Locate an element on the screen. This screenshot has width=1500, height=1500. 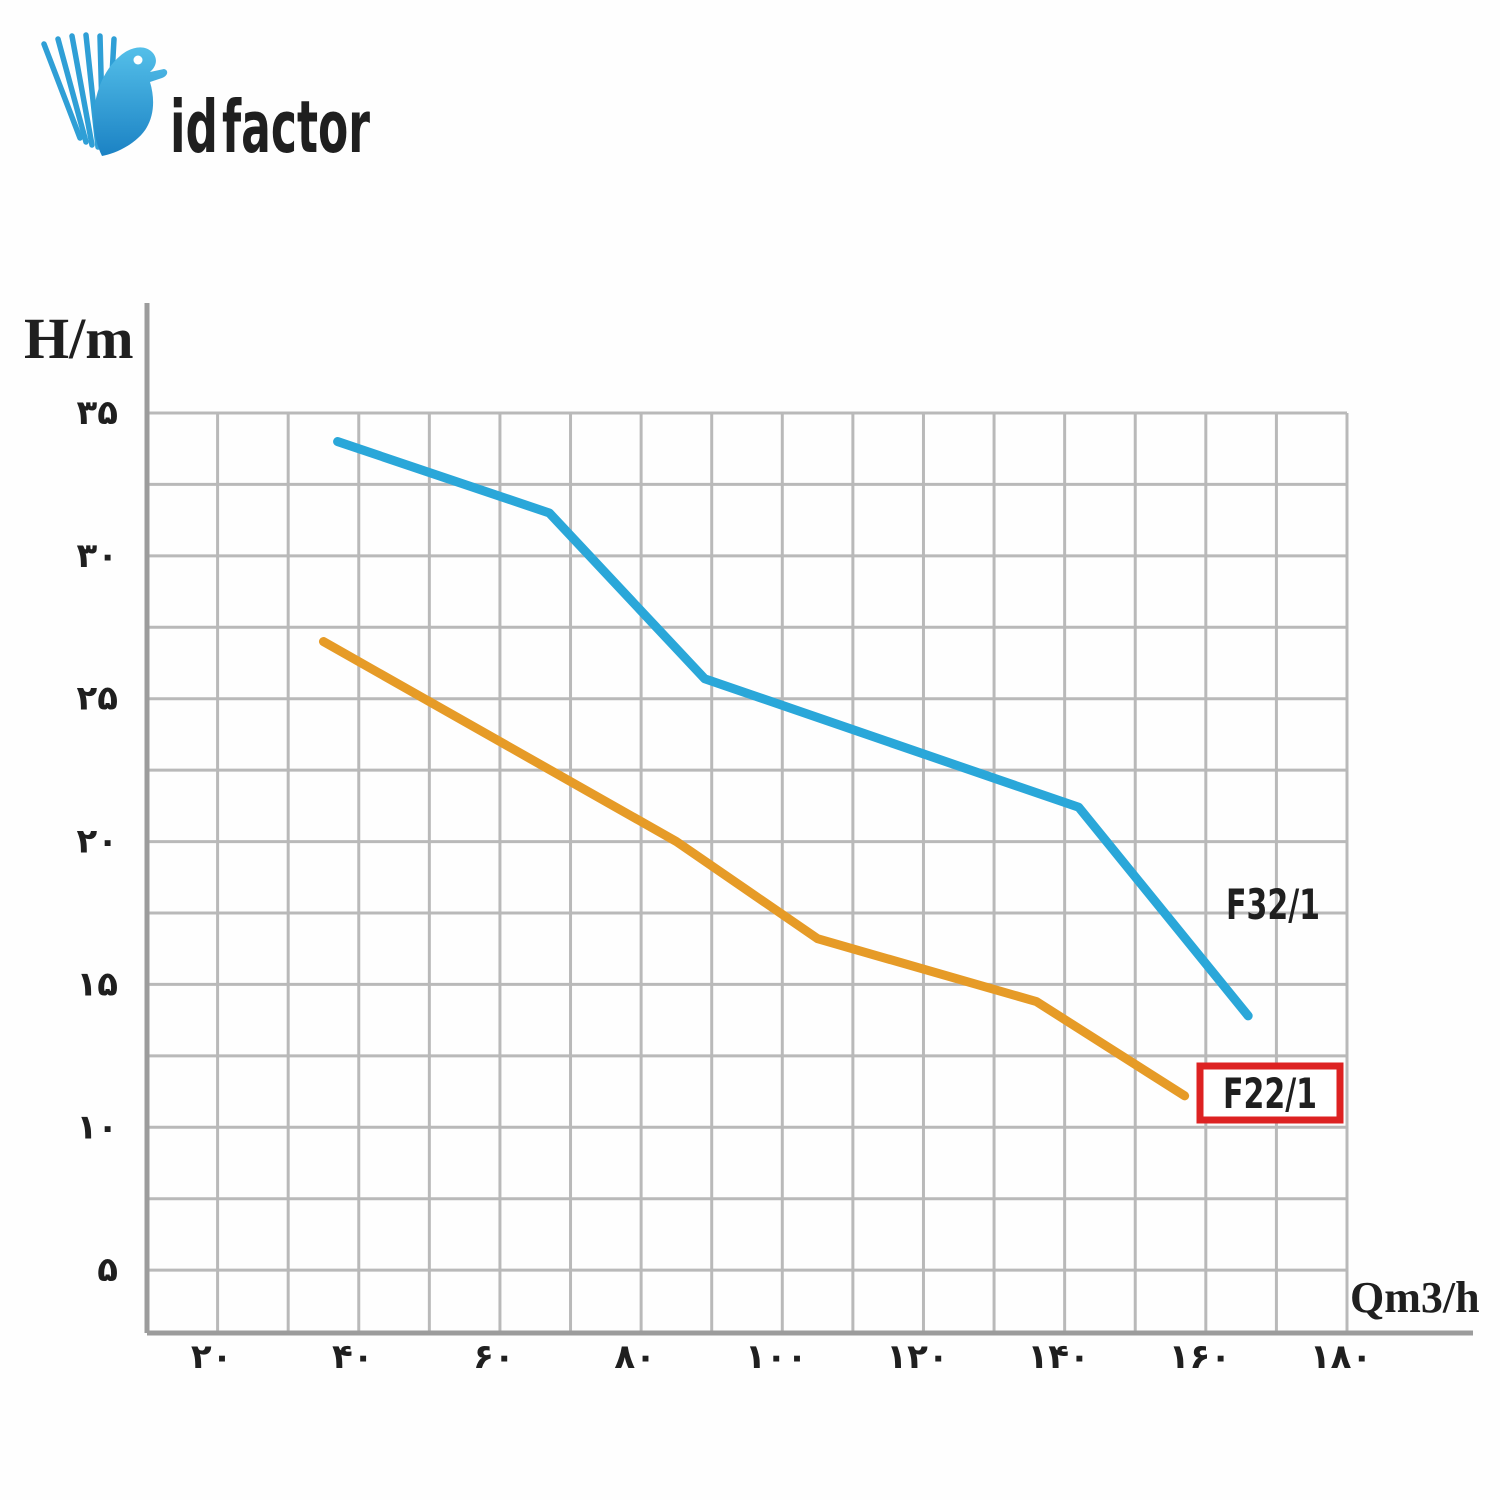
x-tick-label: ۲۰ is located at coordinates (212, 1357).